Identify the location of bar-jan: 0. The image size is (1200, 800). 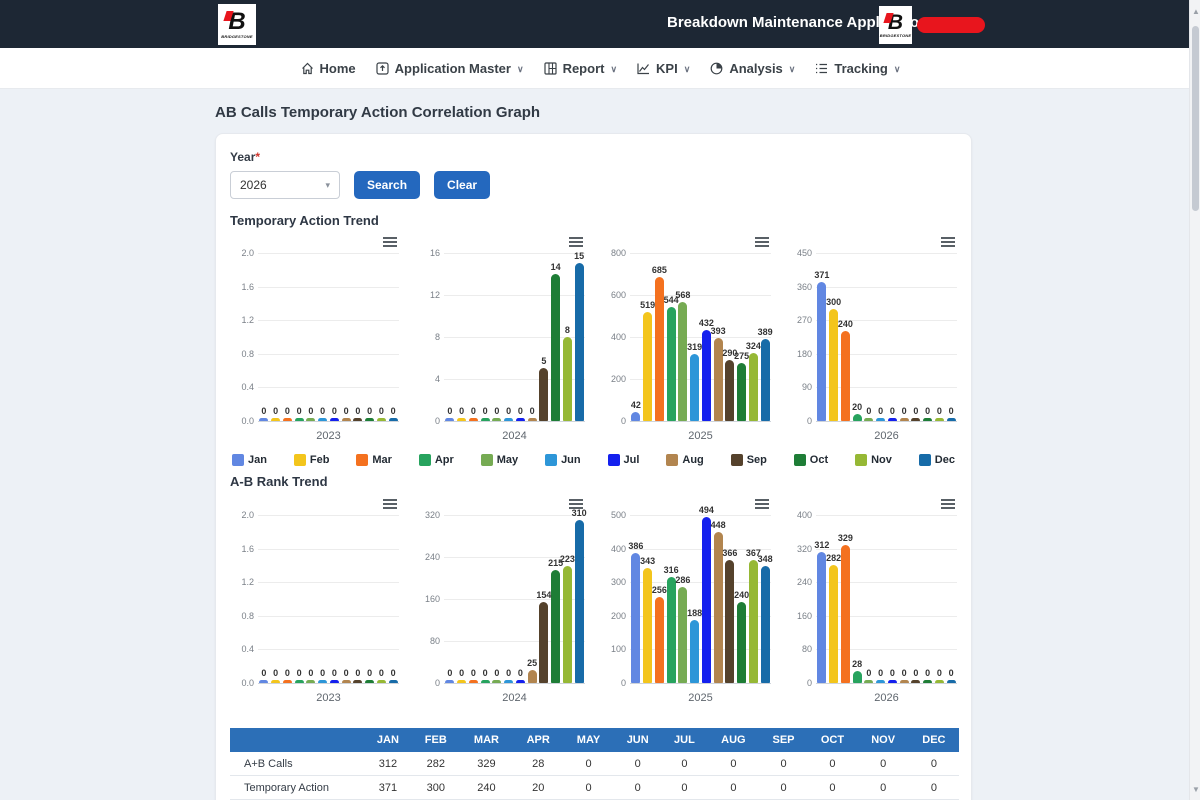
(450, 330).